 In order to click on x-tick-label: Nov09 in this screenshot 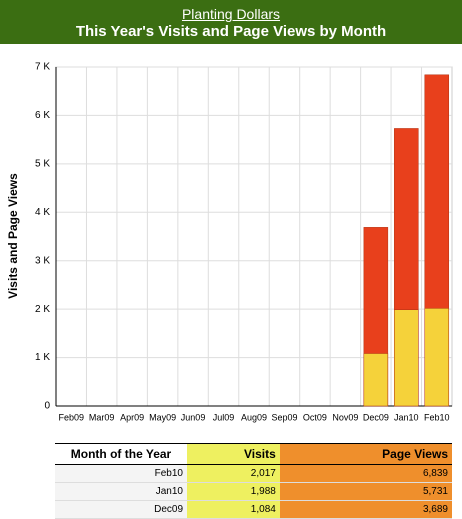, I will do `click(345, 417)`.